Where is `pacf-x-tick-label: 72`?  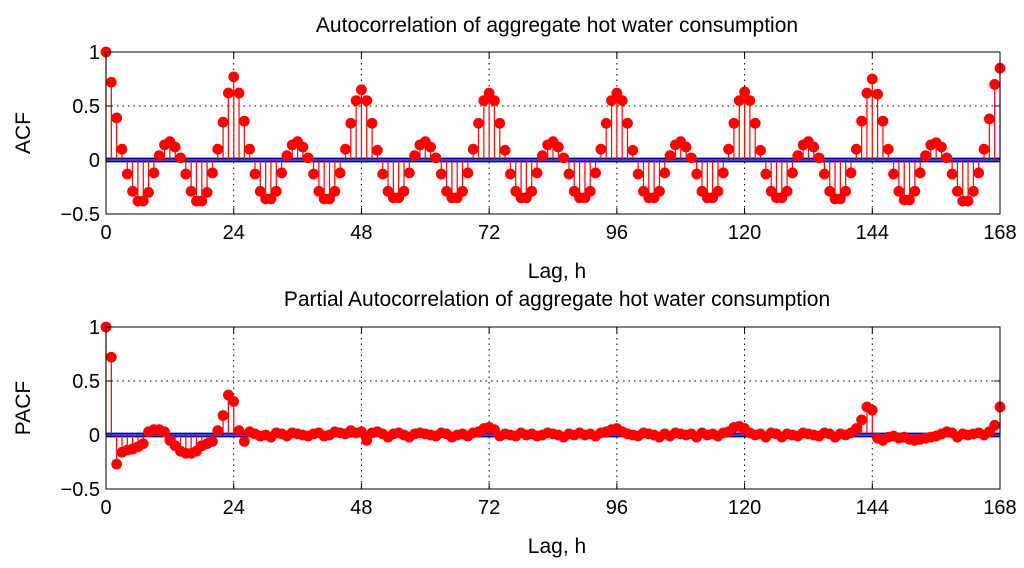
pacf-x-tick-label: 72 is located at coordinates (489, 508).